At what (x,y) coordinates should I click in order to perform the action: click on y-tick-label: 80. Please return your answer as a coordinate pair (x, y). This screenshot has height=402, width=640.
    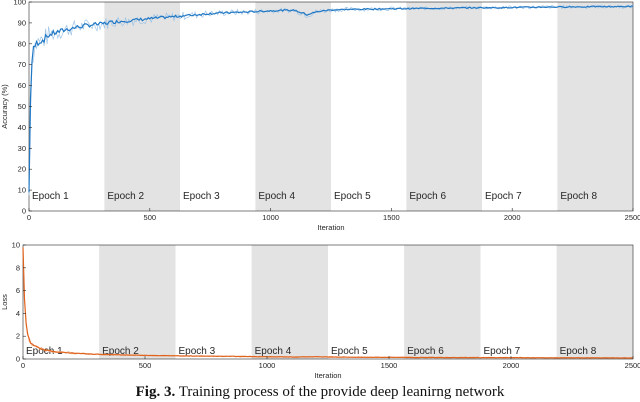
    Looking at the image, I should click on (22, 43).